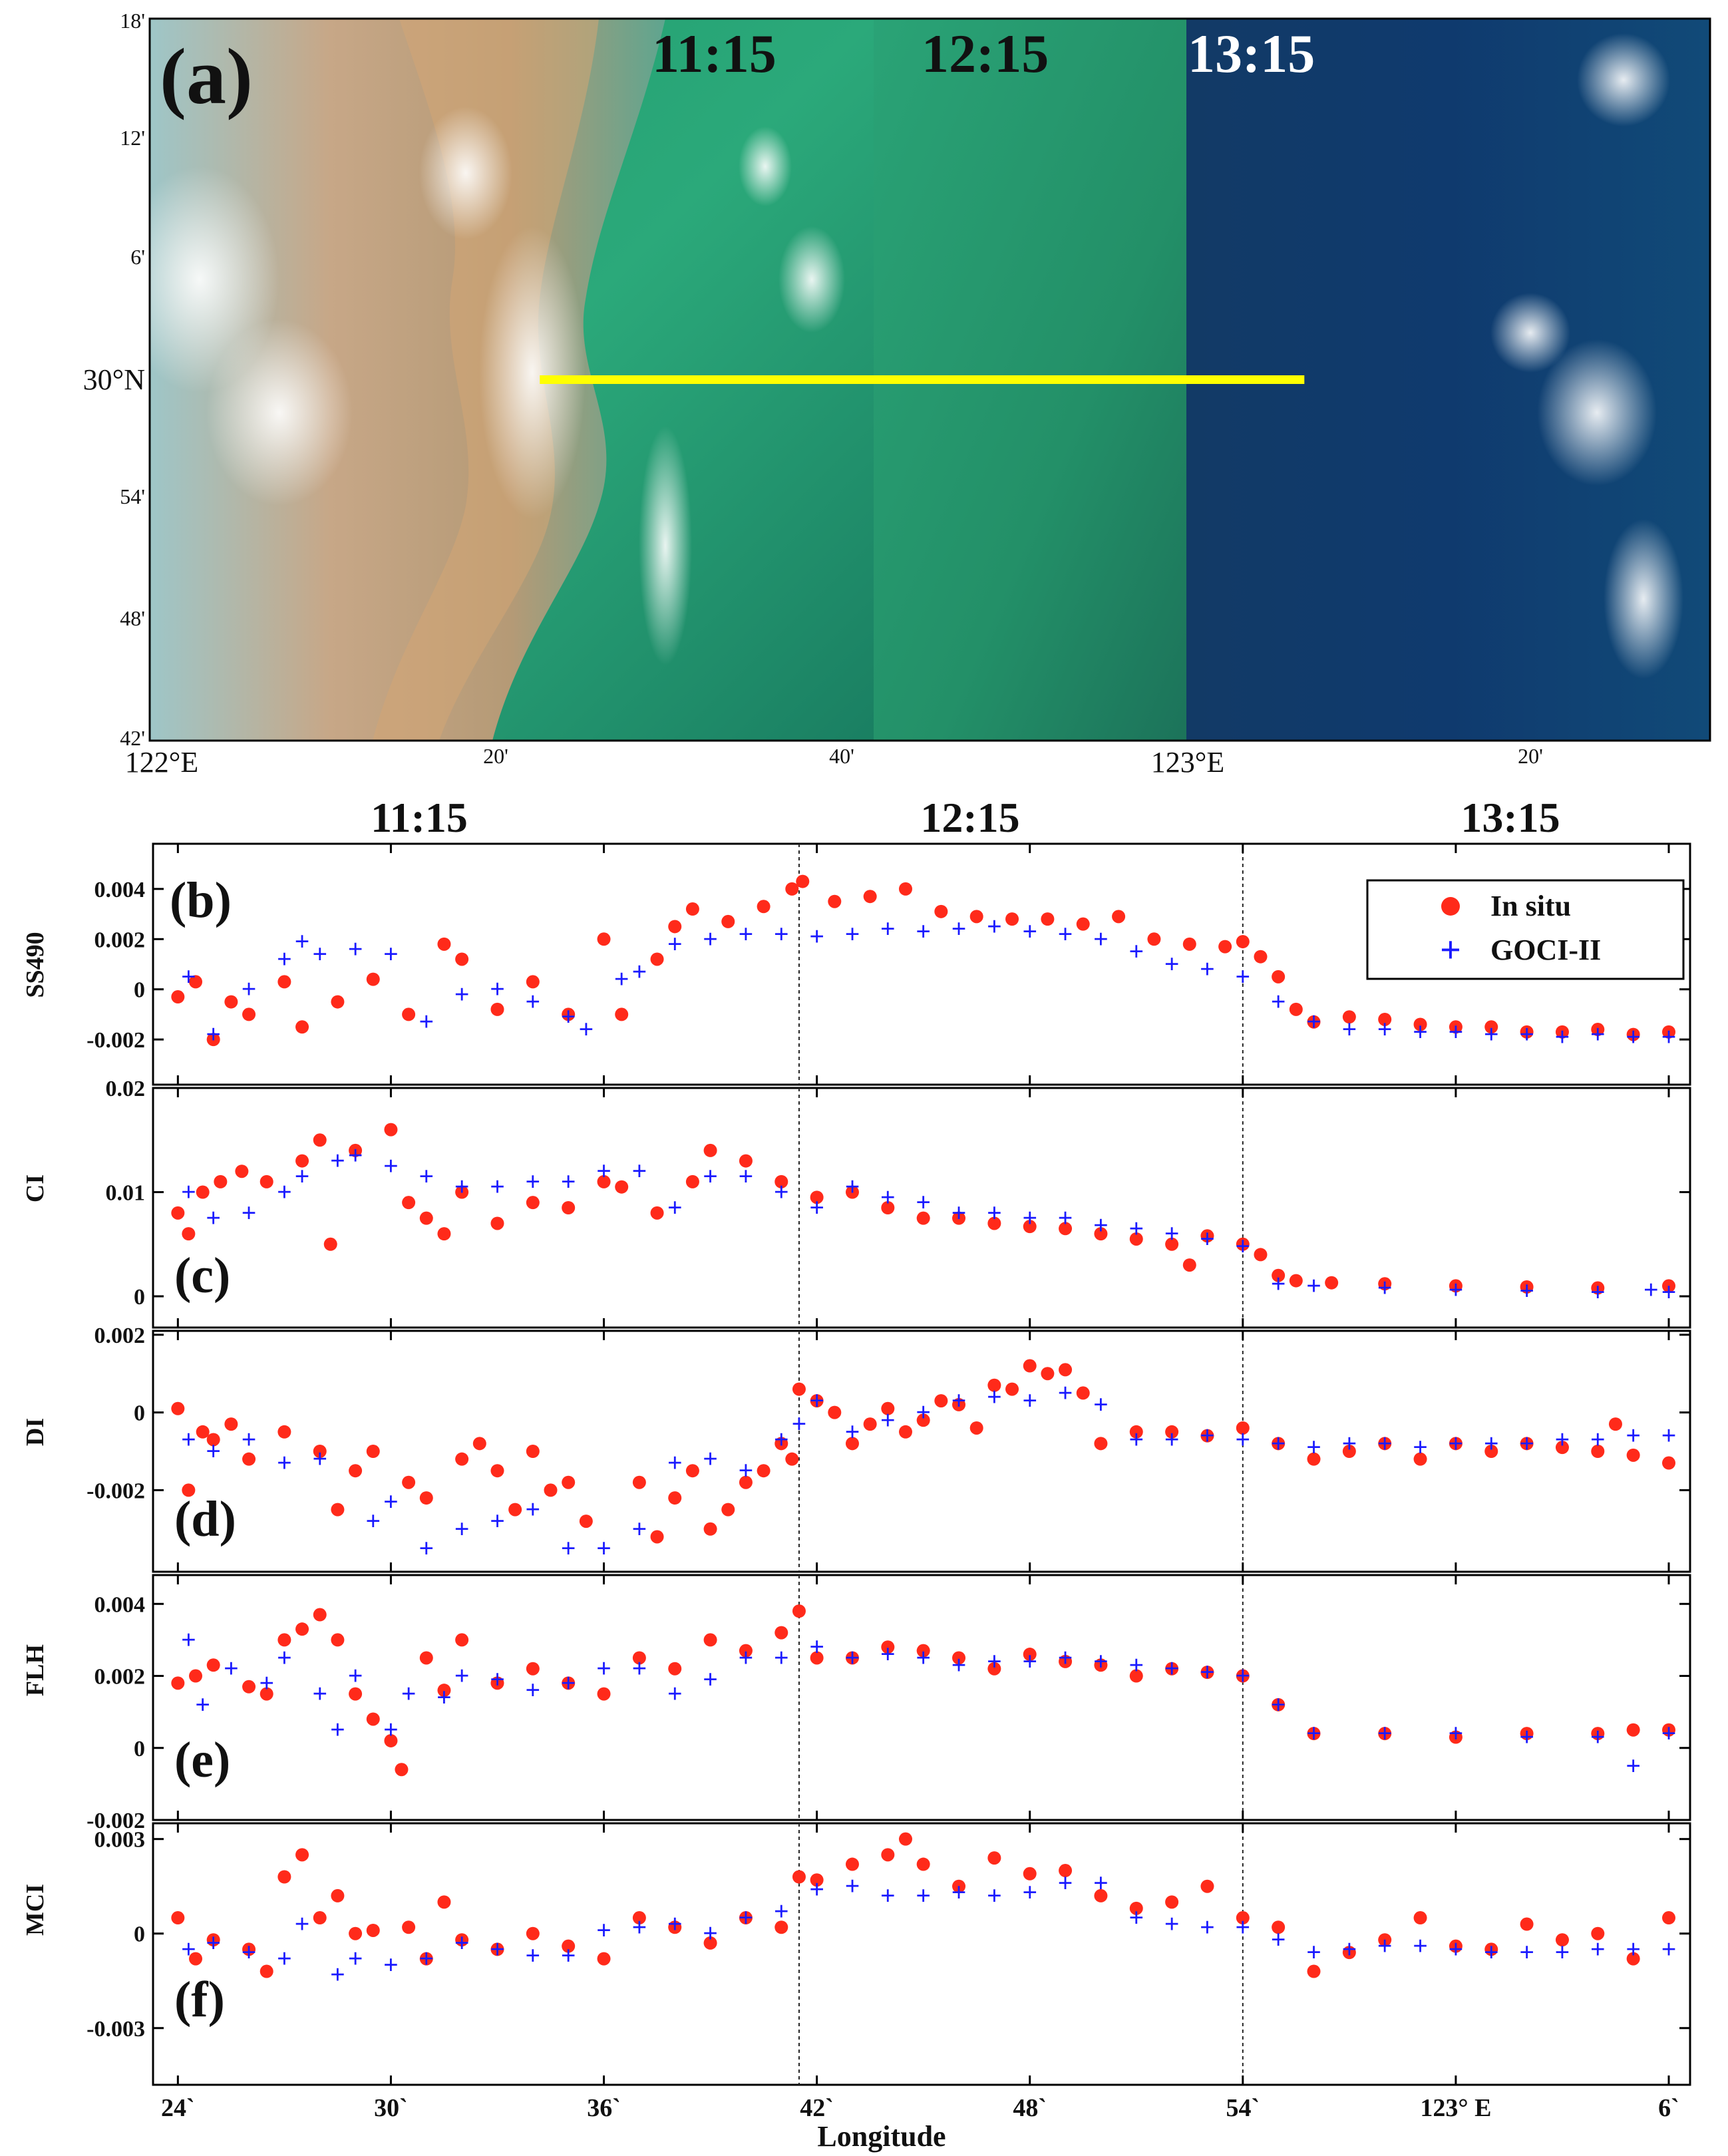 The height and width of the screenshot is (2156, 1728). Describe the element at coordinates (921, 1954) in the screenshot. I see `panel-f-frame` at that location.